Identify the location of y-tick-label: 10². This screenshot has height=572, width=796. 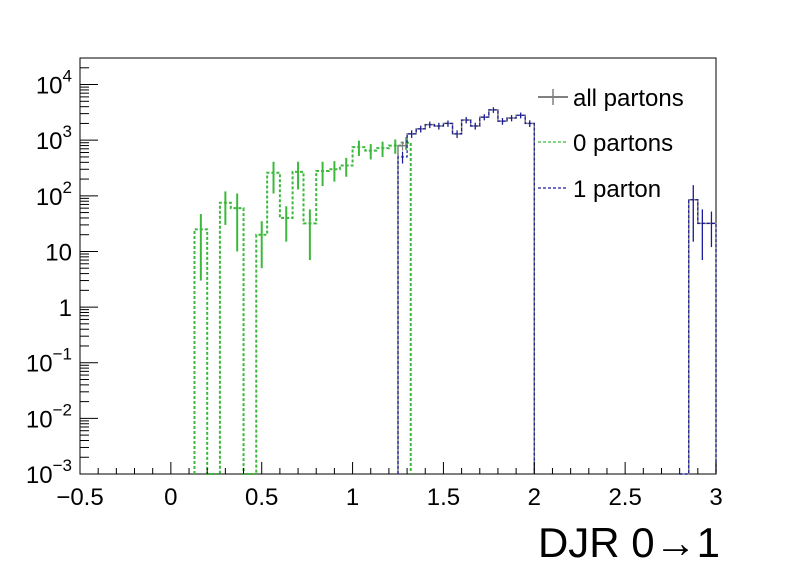
(54, 194).